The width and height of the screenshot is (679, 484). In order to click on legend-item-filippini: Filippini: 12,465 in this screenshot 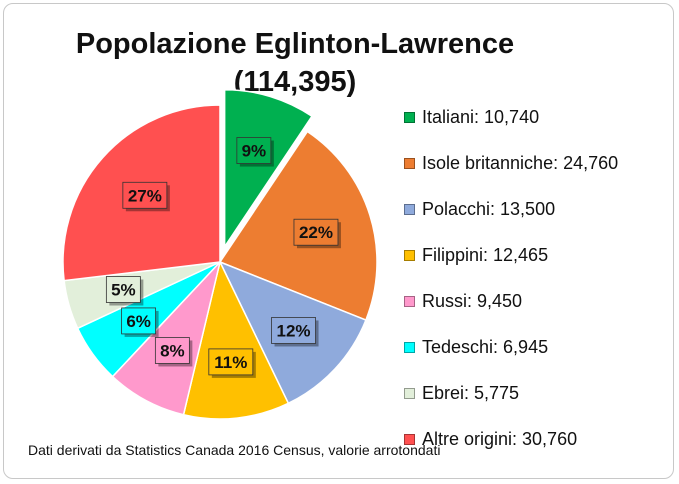, I will do `click(511, 256)`.